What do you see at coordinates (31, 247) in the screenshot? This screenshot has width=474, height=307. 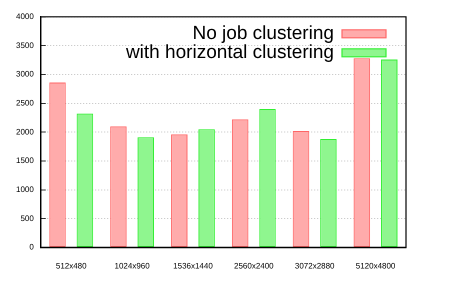 I see `y-tick-label: 0` at bounding box center [31, 247].